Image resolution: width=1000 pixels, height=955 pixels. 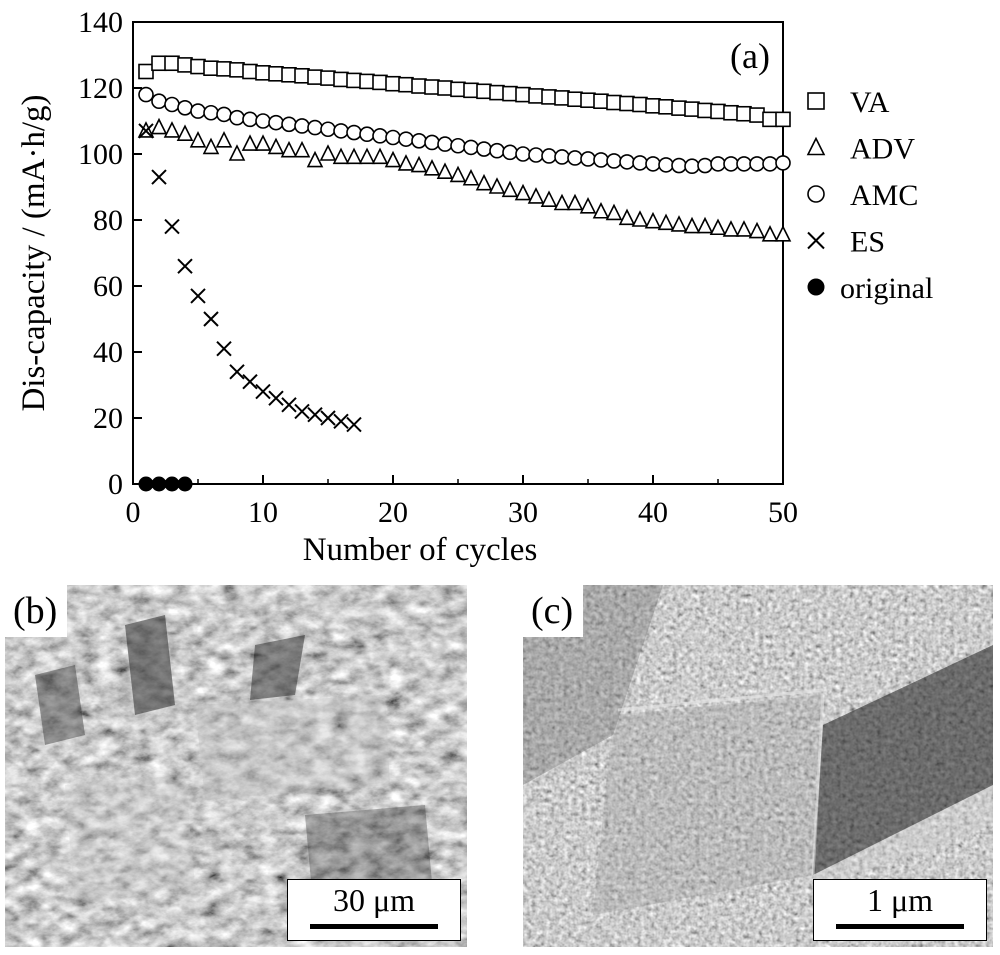 I want to click on series-adv, so click(x=464, y=179).